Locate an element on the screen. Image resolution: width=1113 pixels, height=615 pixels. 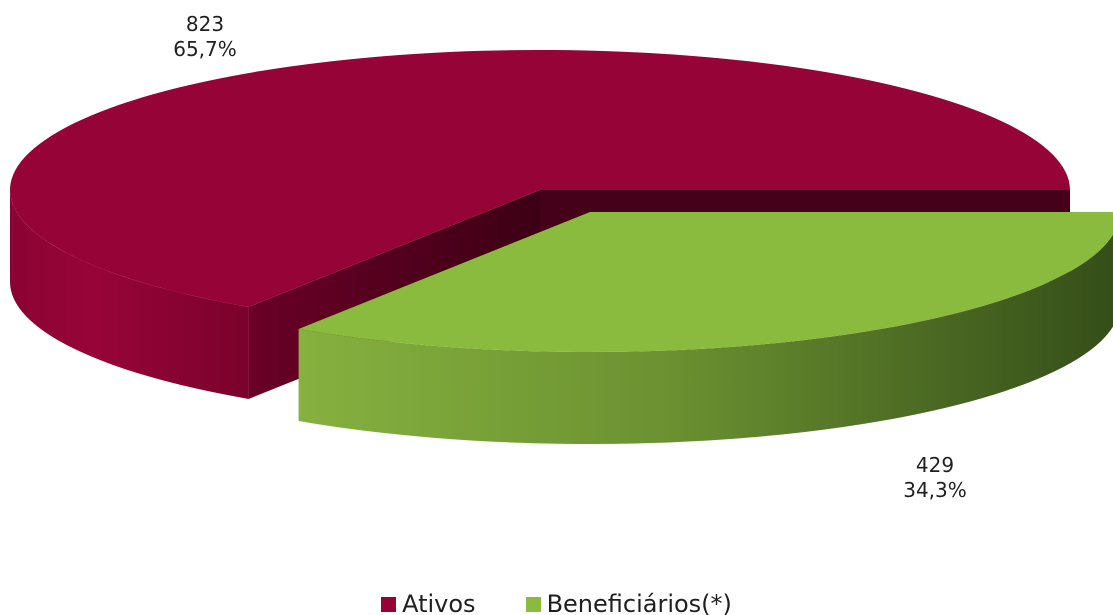
legend-label-beneficiarios: Beneficiários(*) is located at coordinates (639, 602).